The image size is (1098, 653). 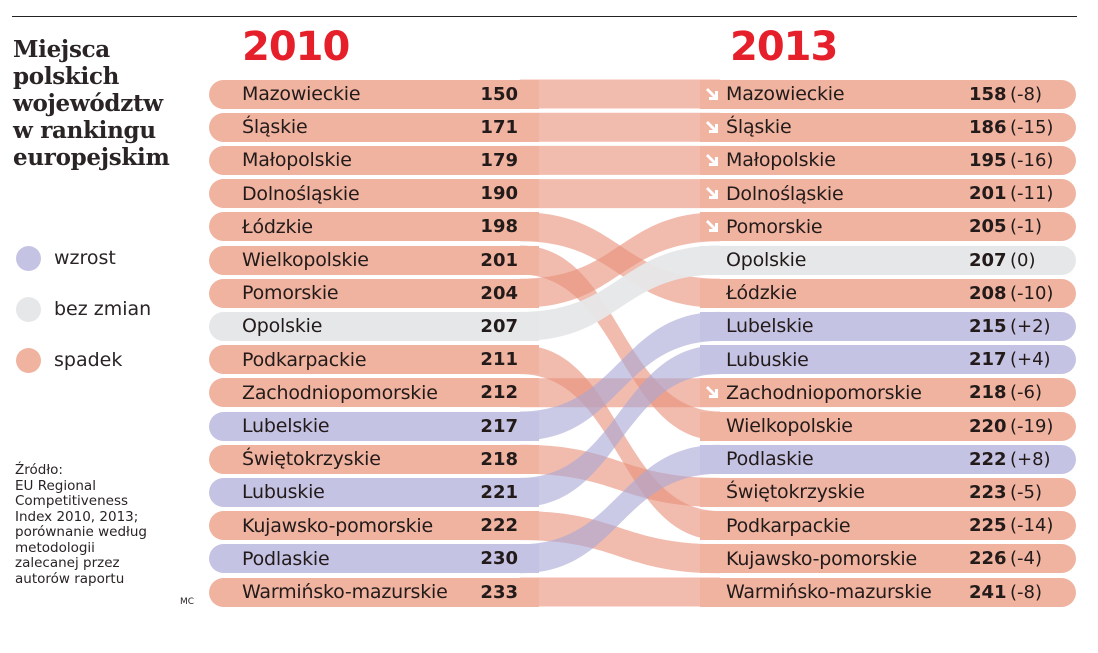 I want to click on rank-2013: 220, so click(x=988, y=426).